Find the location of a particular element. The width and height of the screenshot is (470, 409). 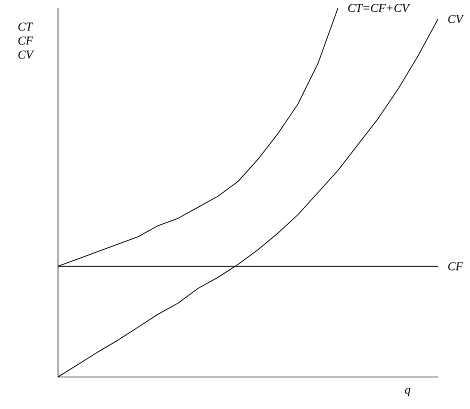

series-label: CV is located at coordinates (456, 19).